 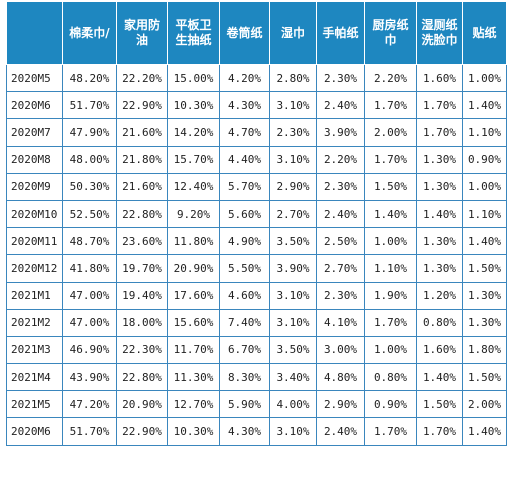 What do you see at coordinates (439, 377) in the screenshot?
I see `cell-wet-toilet-face-towel: 1.40%` at bounding box center [439, 377].